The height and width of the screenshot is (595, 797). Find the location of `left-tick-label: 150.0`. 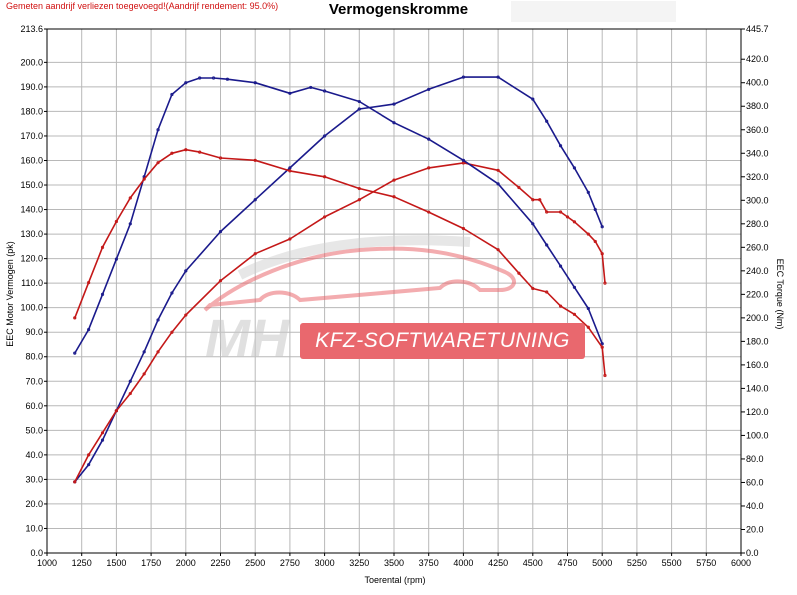

left-tick-label: 150.0 is located at coordinates (31, 185).